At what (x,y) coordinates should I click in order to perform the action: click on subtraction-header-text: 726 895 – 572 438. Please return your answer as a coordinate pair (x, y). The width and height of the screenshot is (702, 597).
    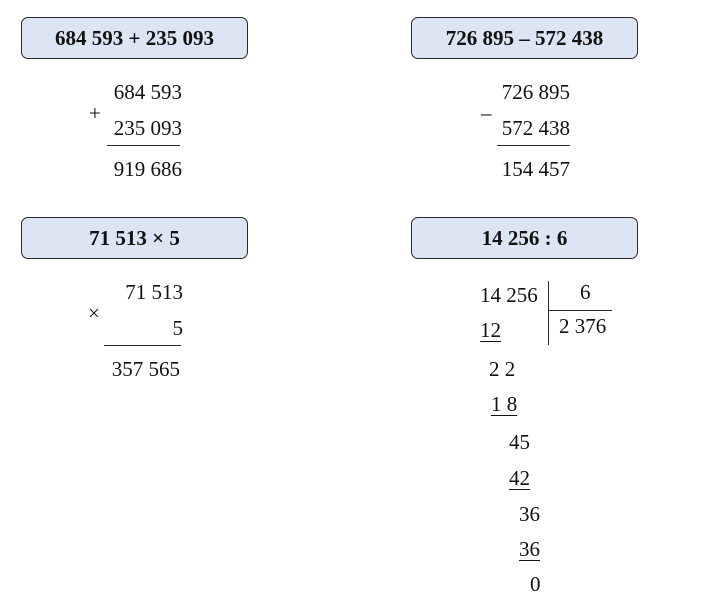
    Looking at the image, I should click on (524, 37).